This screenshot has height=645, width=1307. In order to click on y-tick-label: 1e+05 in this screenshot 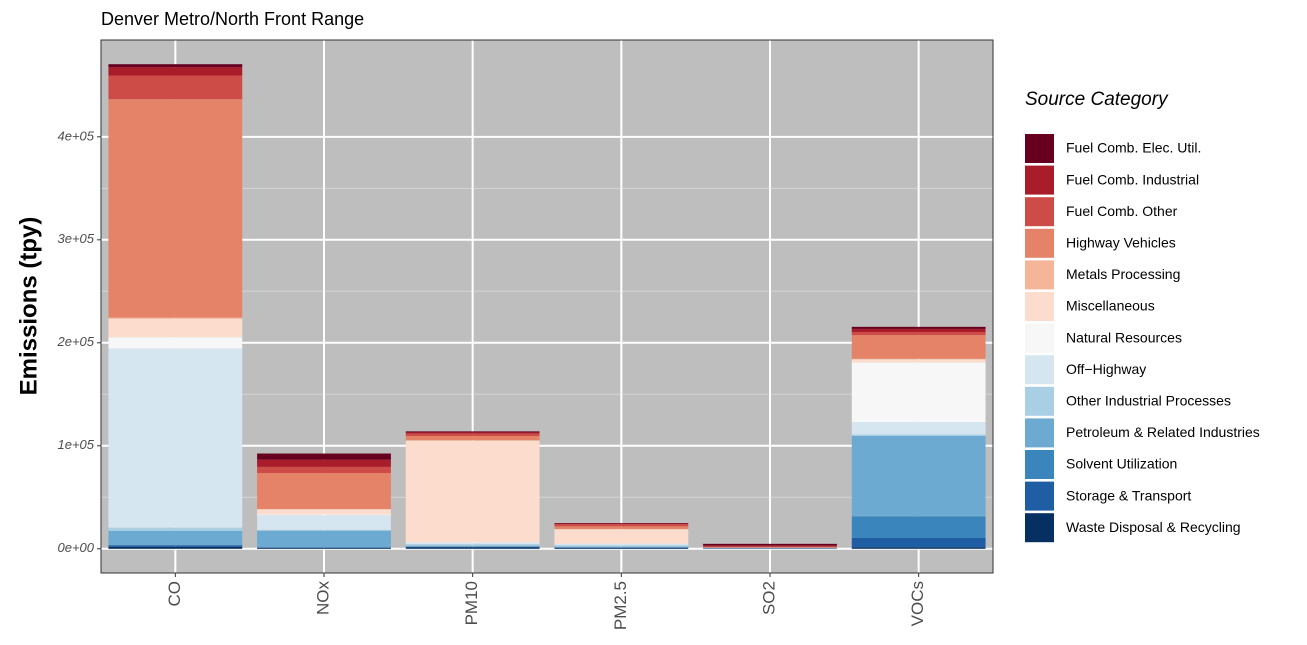, I will do `click(75, 444)`.